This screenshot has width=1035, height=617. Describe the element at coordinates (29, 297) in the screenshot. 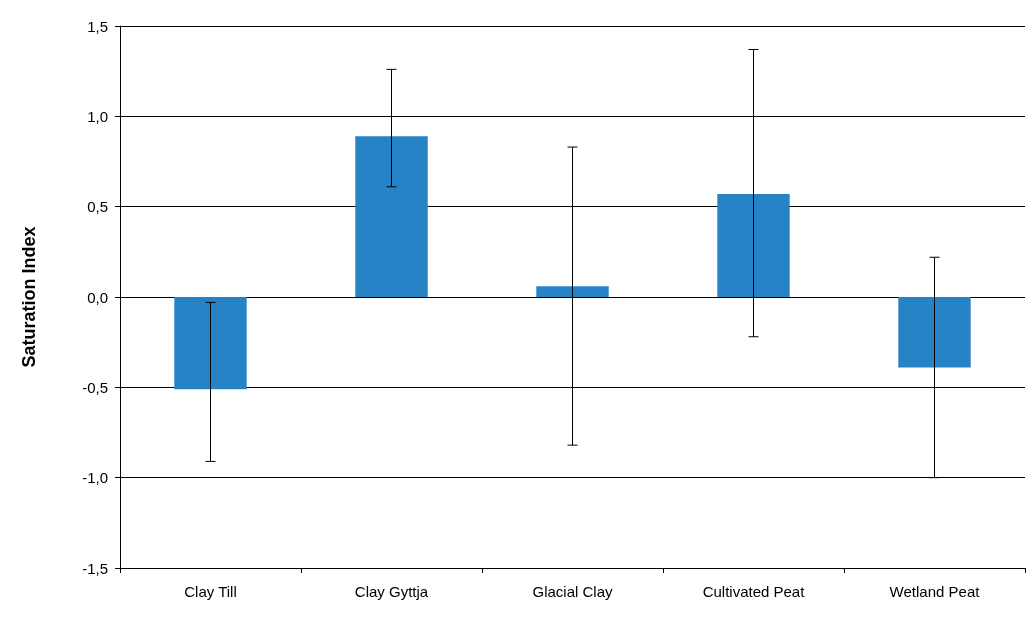

I see `y-axis-title: Saturation Index` at that location.